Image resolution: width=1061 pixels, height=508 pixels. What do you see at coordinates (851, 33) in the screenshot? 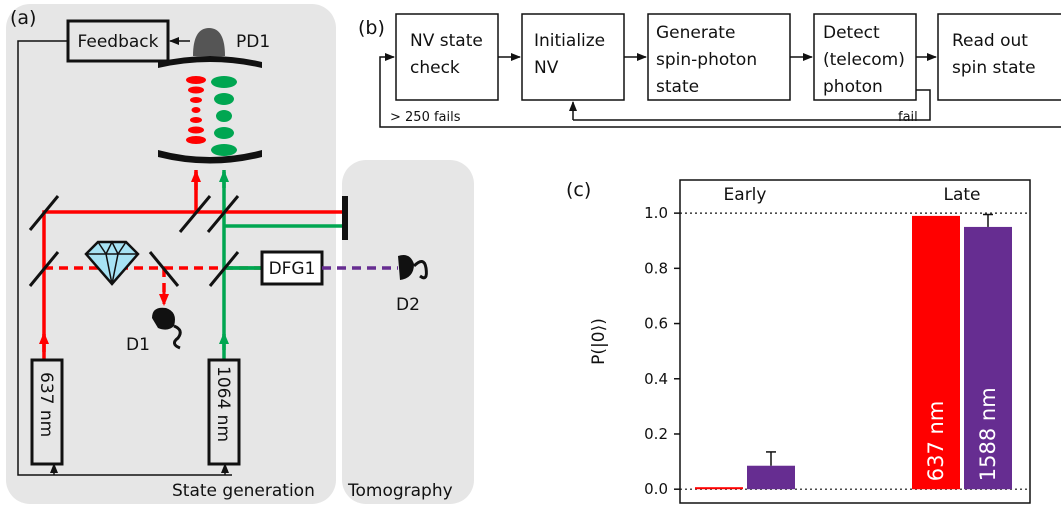
I see `step-4-line-1: Detect` at bounding box center [851, 33].